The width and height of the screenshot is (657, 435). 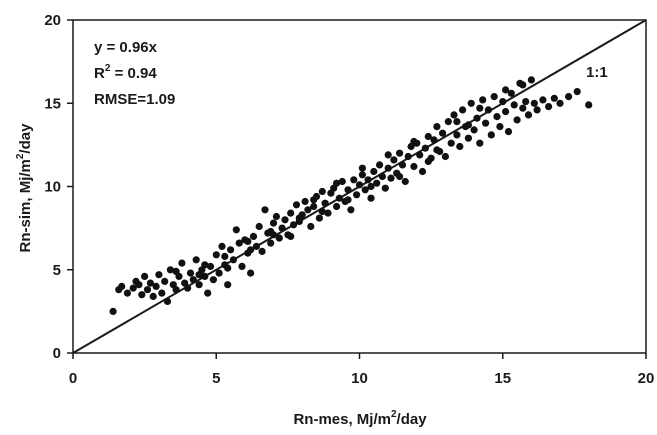 I want to click on y-axis-title: Rn-sim, Mj/m2/day, so click(x=24, y=188).